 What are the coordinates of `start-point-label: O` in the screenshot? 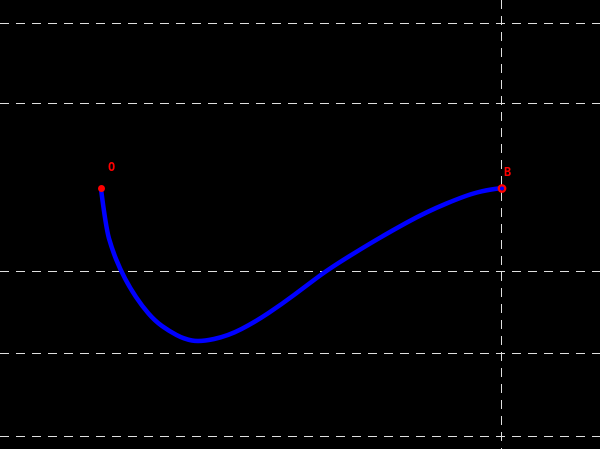 It's located at (111, 167).